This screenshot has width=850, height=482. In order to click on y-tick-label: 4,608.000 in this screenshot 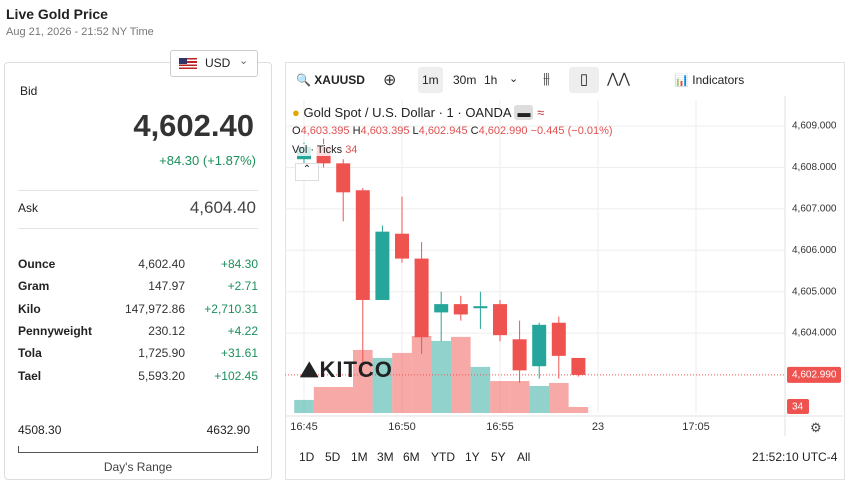, I will do `click(814, 167)`.